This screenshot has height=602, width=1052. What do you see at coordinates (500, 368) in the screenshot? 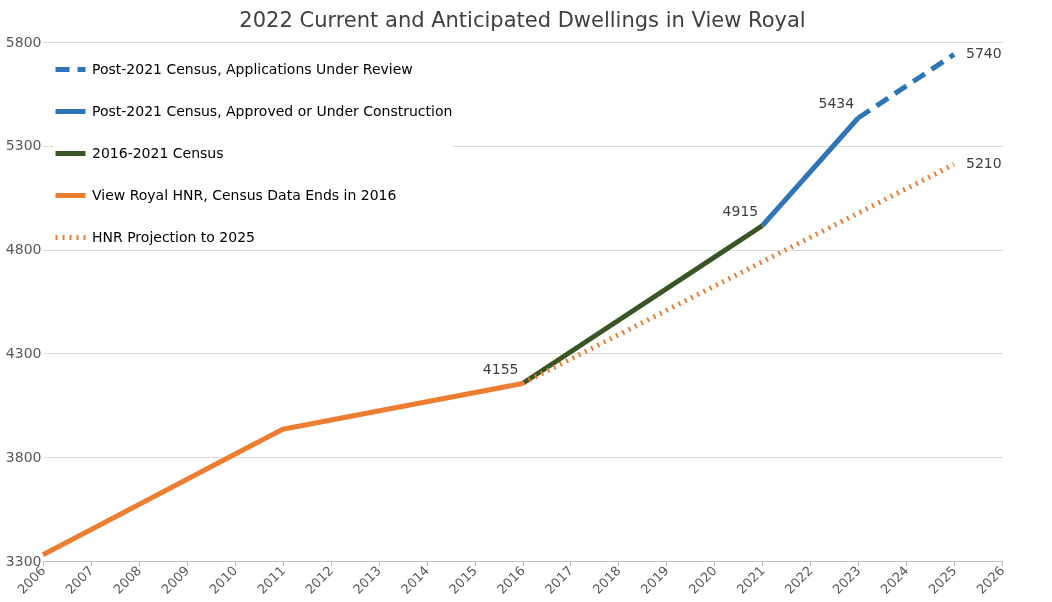
I see `data-label: 4155` at bounding box center [500, 368].